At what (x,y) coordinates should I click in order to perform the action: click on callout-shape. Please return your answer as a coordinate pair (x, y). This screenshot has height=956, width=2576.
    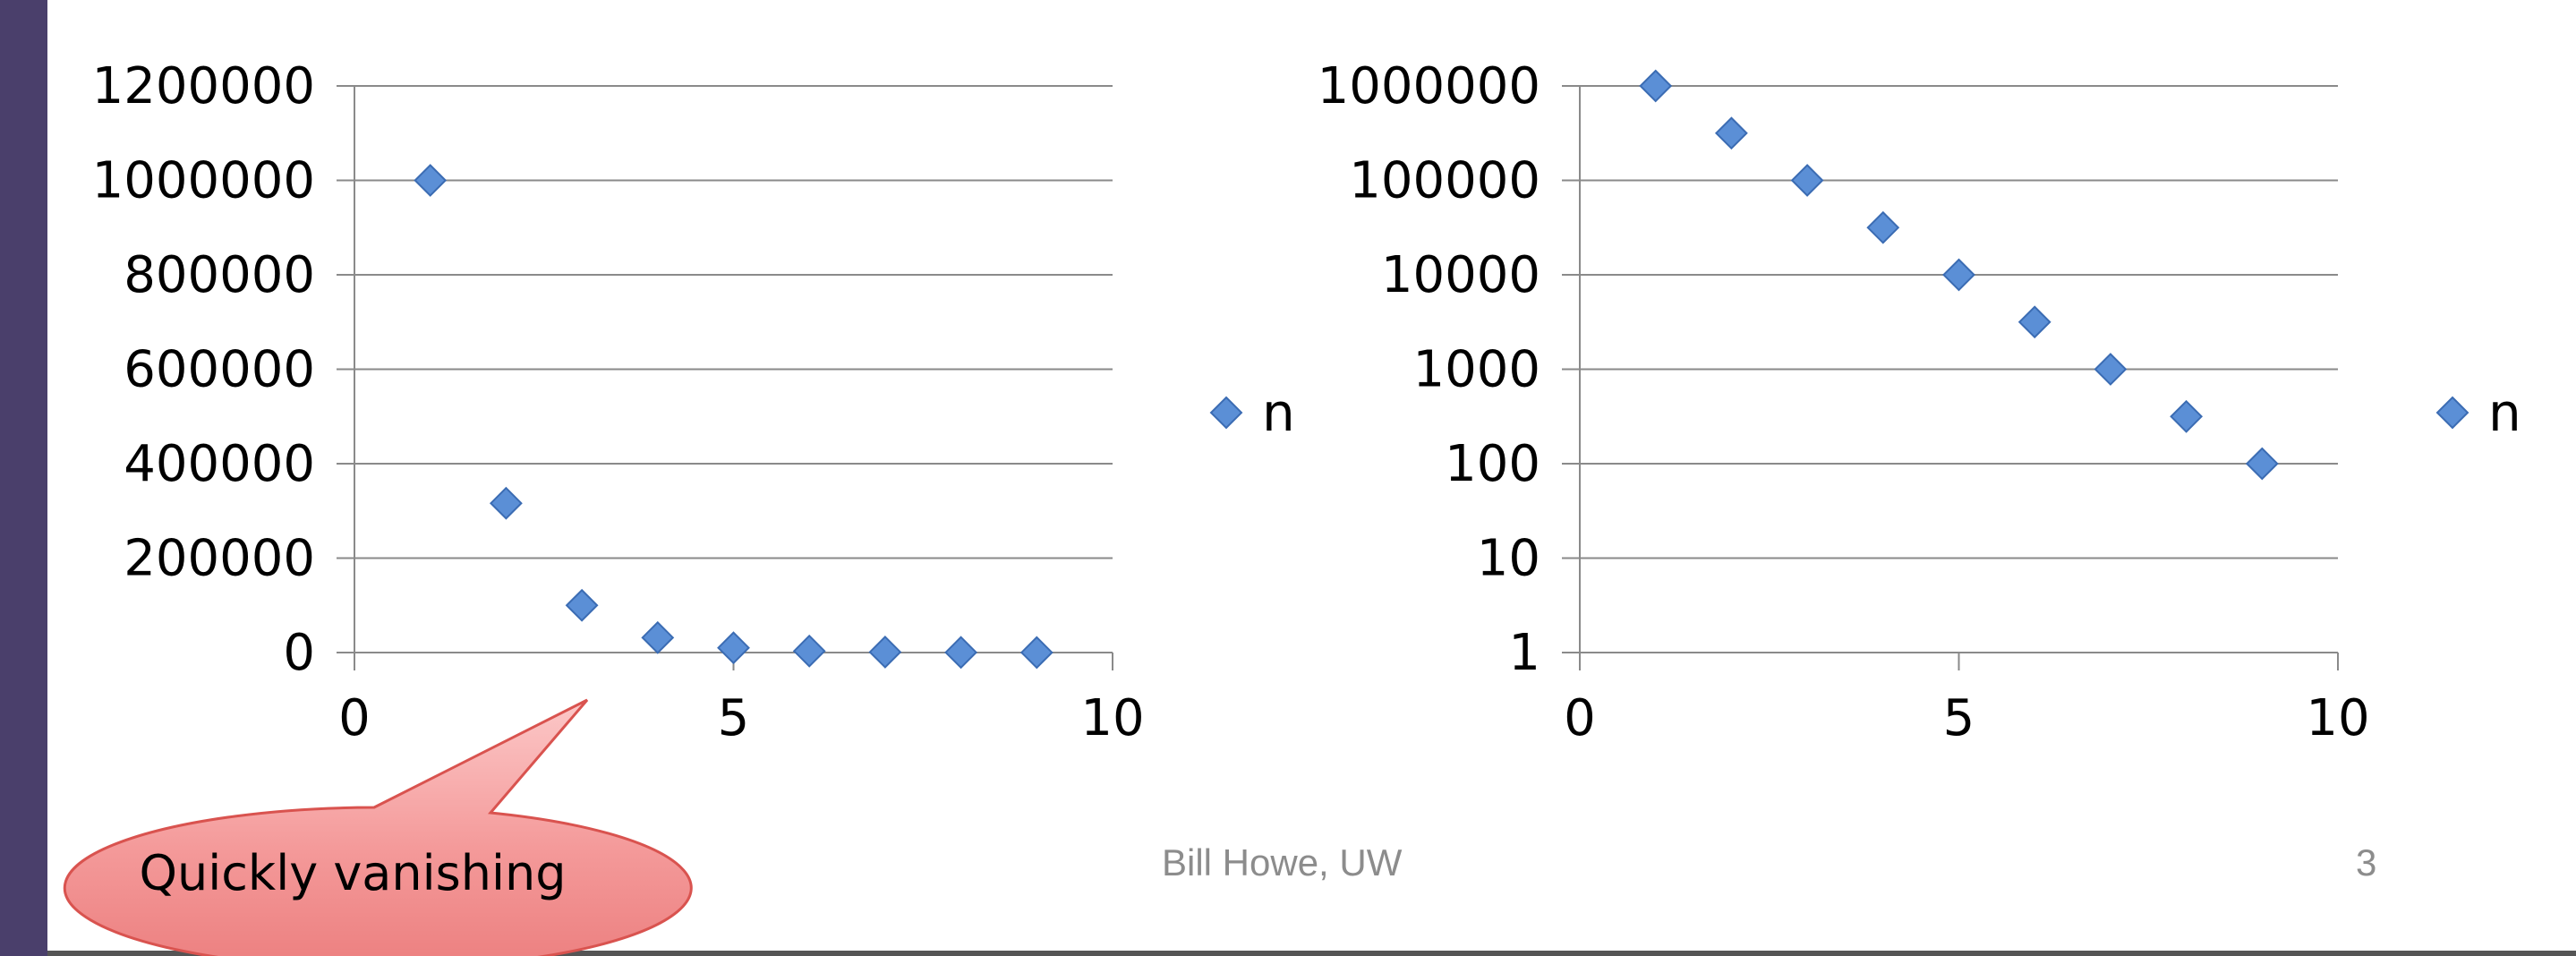
    Looking at the image, I should click on (378, 827).